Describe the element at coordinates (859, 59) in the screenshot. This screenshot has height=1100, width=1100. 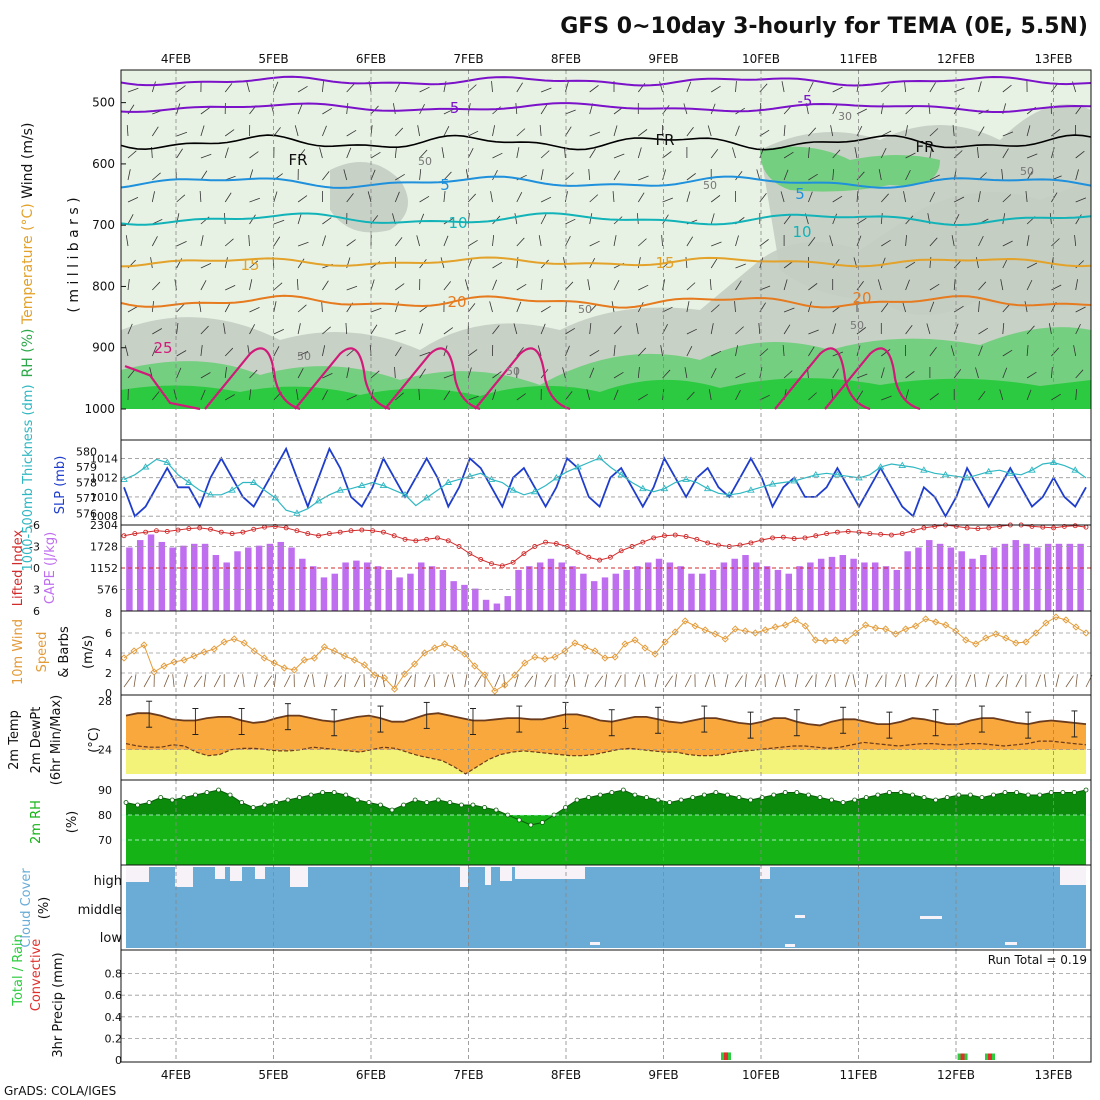
I see `date-label-top: 11FEB` at that location.